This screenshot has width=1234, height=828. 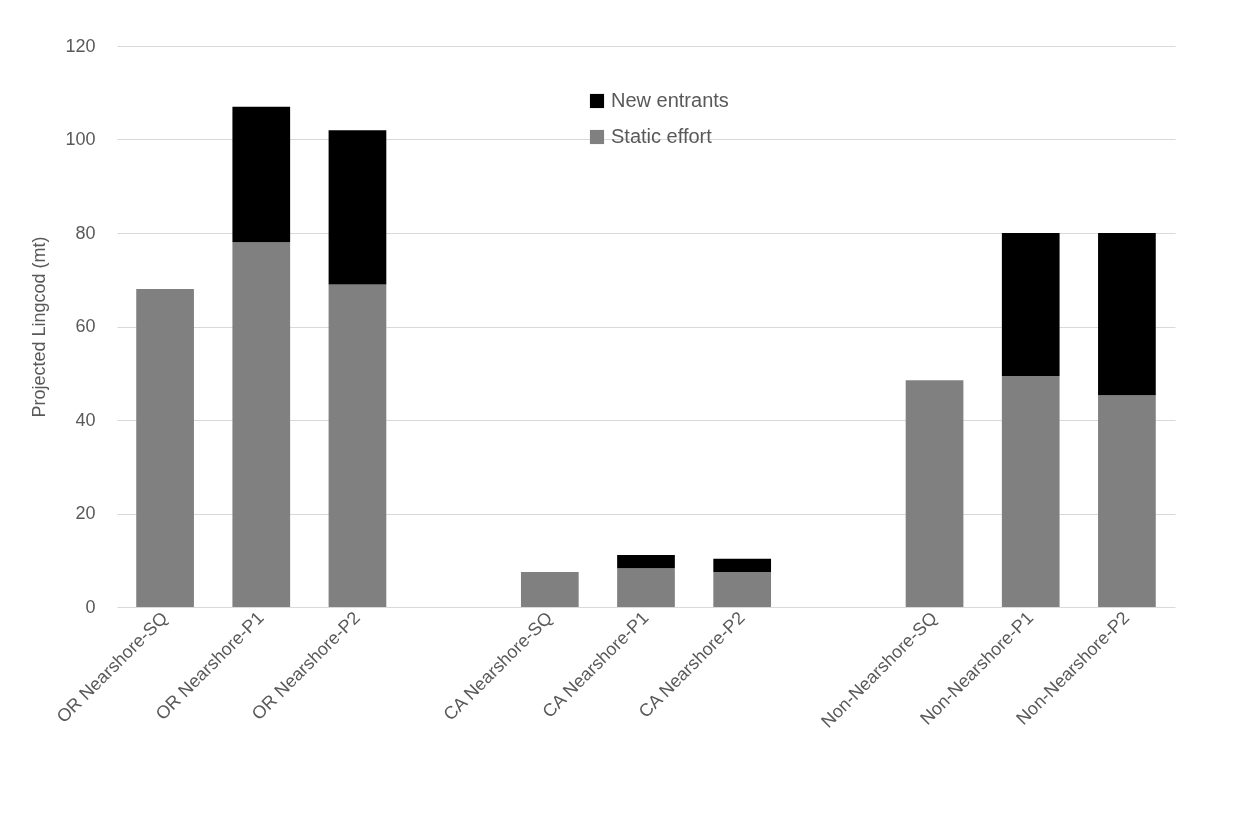 What do you see at coordinates (80, 45) in the screenshot?
I see `y-tick-label: 120` at bounding box center [80, 45].